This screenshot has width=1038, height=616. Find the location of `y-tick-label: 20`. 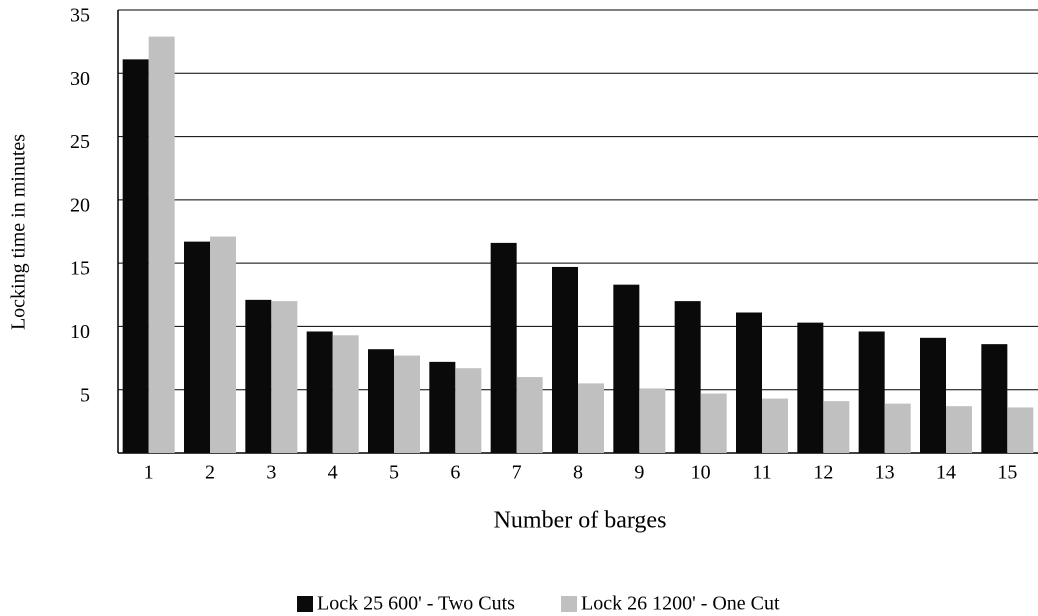

y-tick-label: 20 is located at coordinates (80, 205).